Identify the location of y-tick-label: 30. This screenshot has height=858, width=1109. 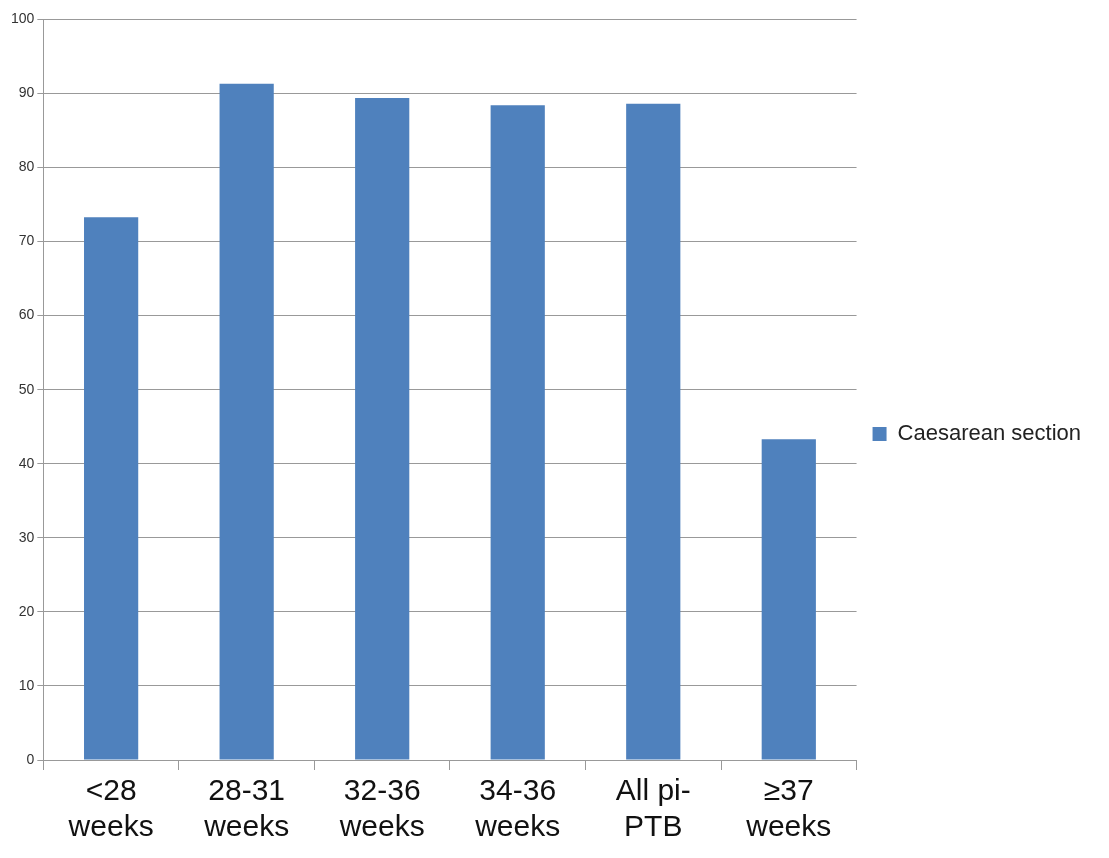
(26, 536).